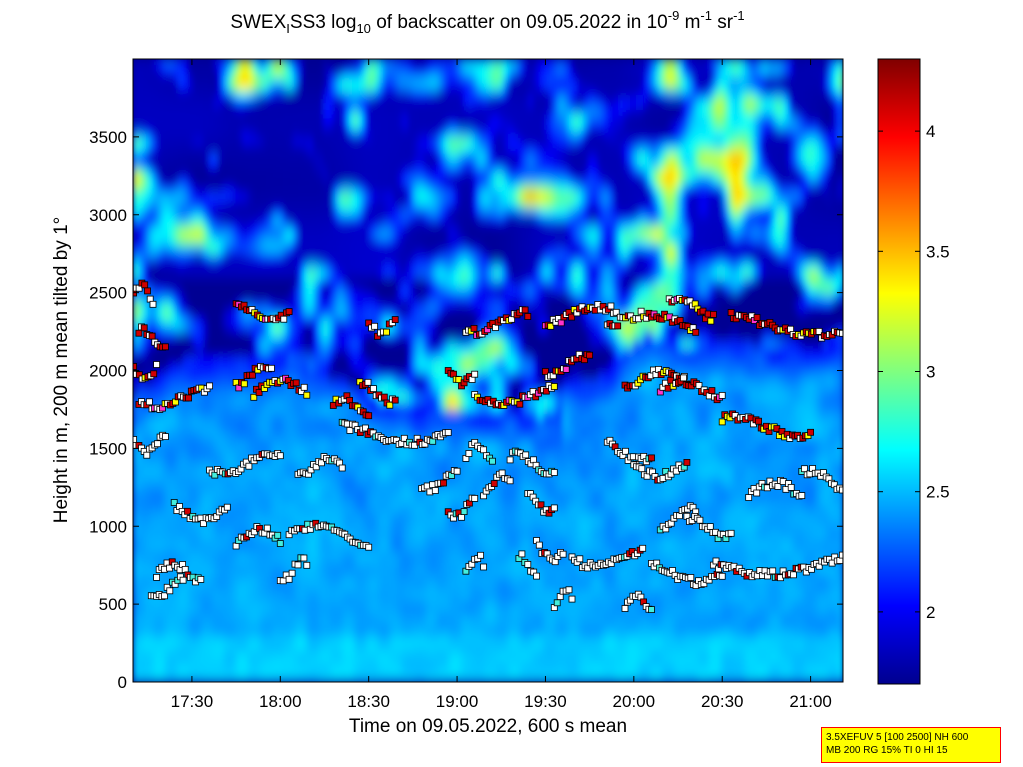  I want to click on colorbar, so click(899, 371).